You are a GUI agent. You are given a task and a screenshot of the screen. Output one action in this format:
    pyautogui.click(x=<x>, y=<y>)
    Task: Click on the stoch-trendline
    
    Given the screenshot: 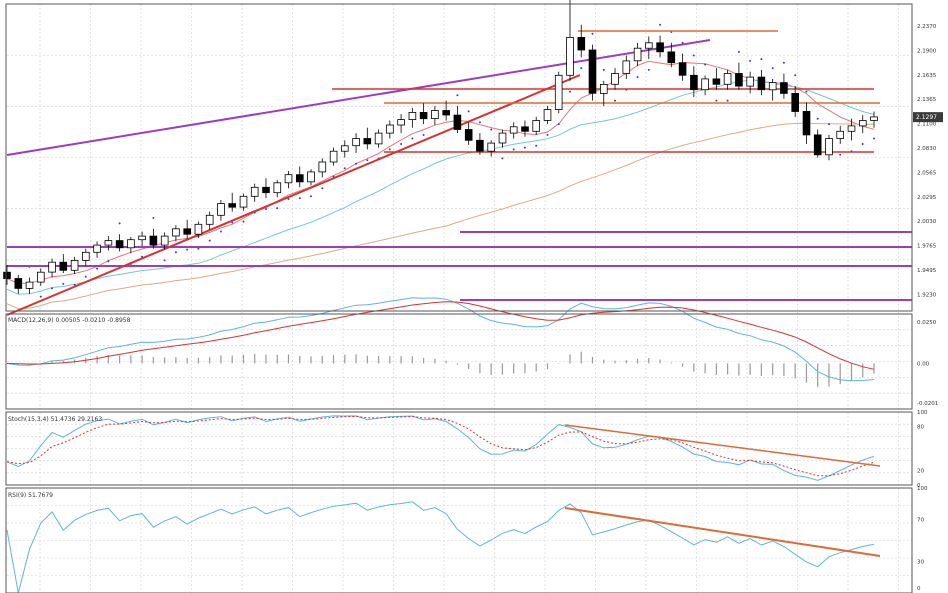 What is the action you would take?
    pyautogui.click(x=722, y=445)
    